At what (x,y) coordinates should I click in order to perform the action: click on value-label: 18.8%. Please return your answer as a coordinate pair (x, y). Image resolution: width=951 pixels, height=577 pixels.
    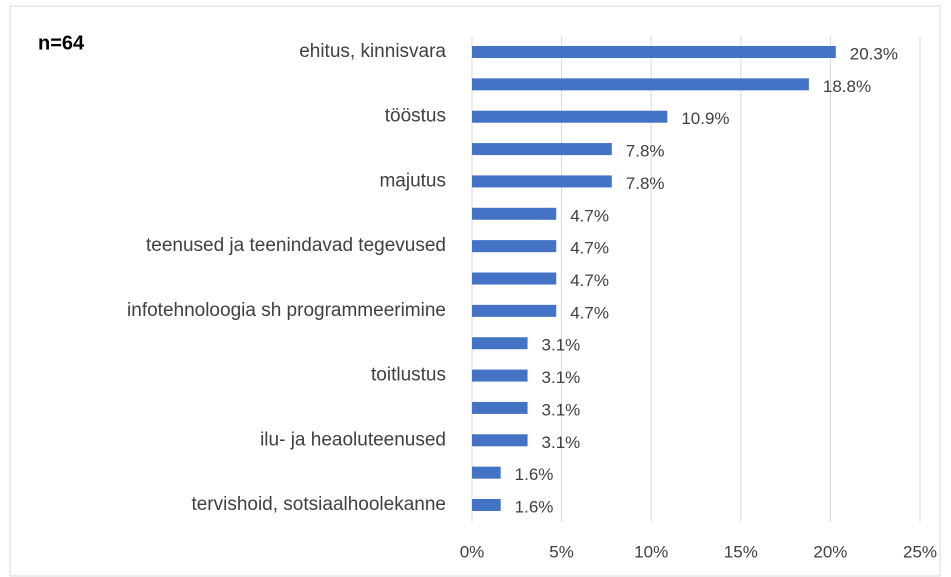
    Looking at the image, I should click on (847, 86).